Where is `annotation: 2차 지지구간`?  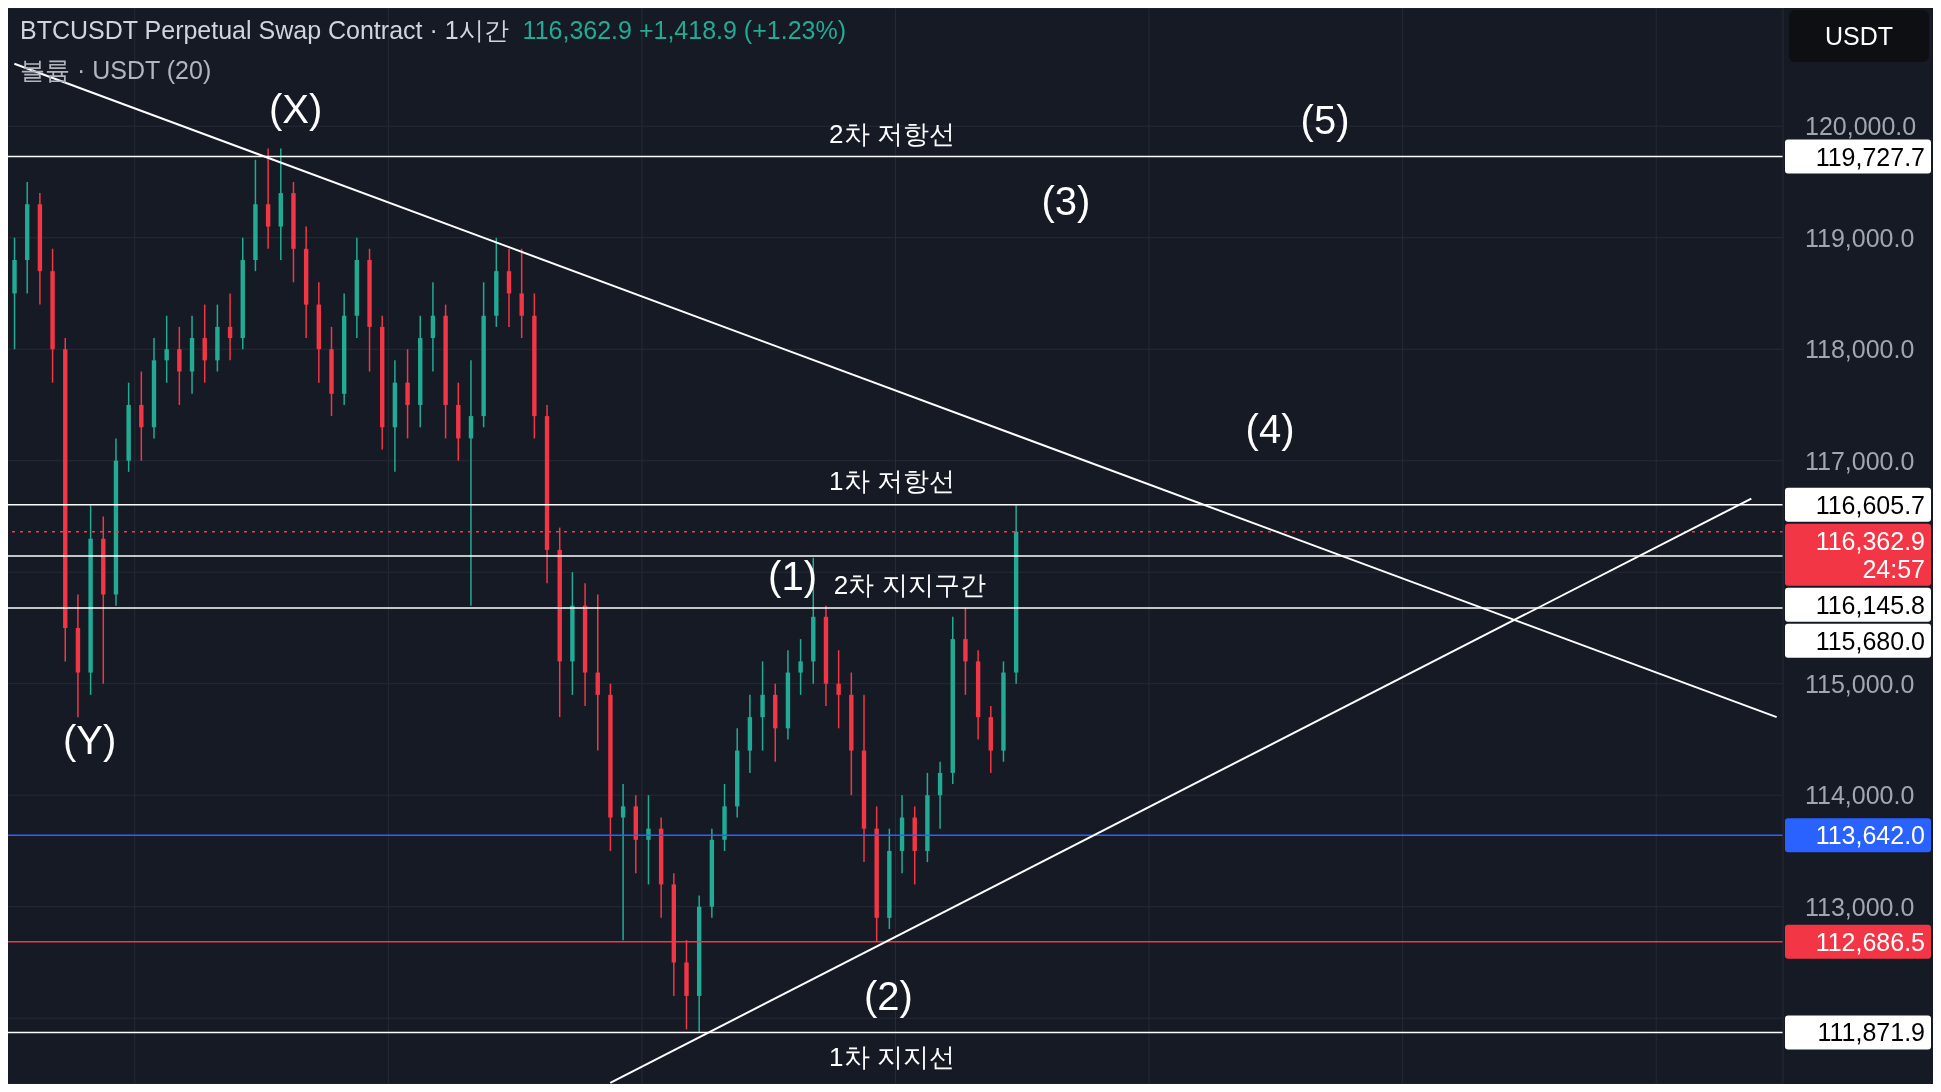 annotation: 2차 지지구간 is located at coordinates (909, 584).